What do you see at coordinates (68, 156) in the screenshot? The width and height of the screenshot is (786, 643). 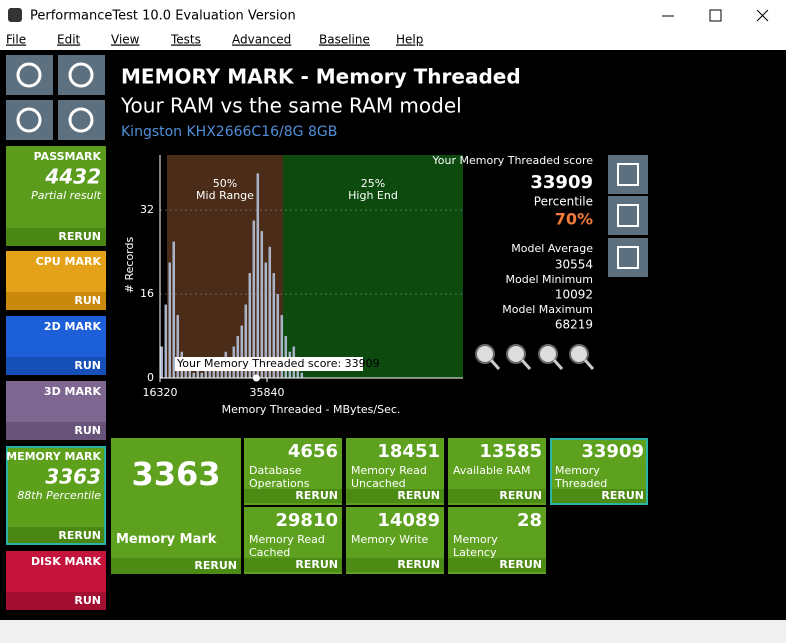 I see `tile-name: PASSMARK` at bounding box center [68, 156].